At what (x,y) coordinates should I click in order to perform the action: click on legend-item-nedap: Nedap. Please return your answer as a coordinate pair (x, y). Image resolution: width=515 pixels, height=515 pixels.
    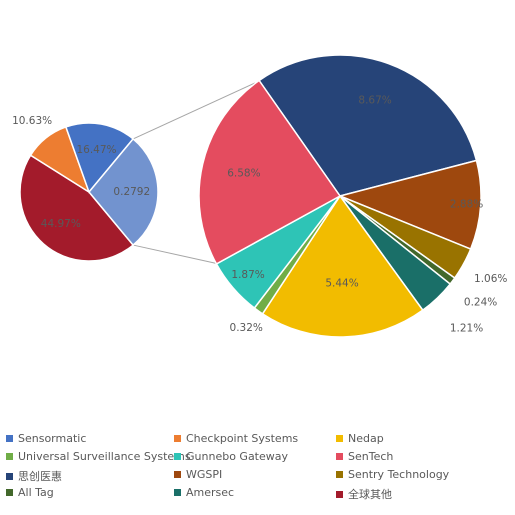
    Looking at the image, I should click on (360, 438).